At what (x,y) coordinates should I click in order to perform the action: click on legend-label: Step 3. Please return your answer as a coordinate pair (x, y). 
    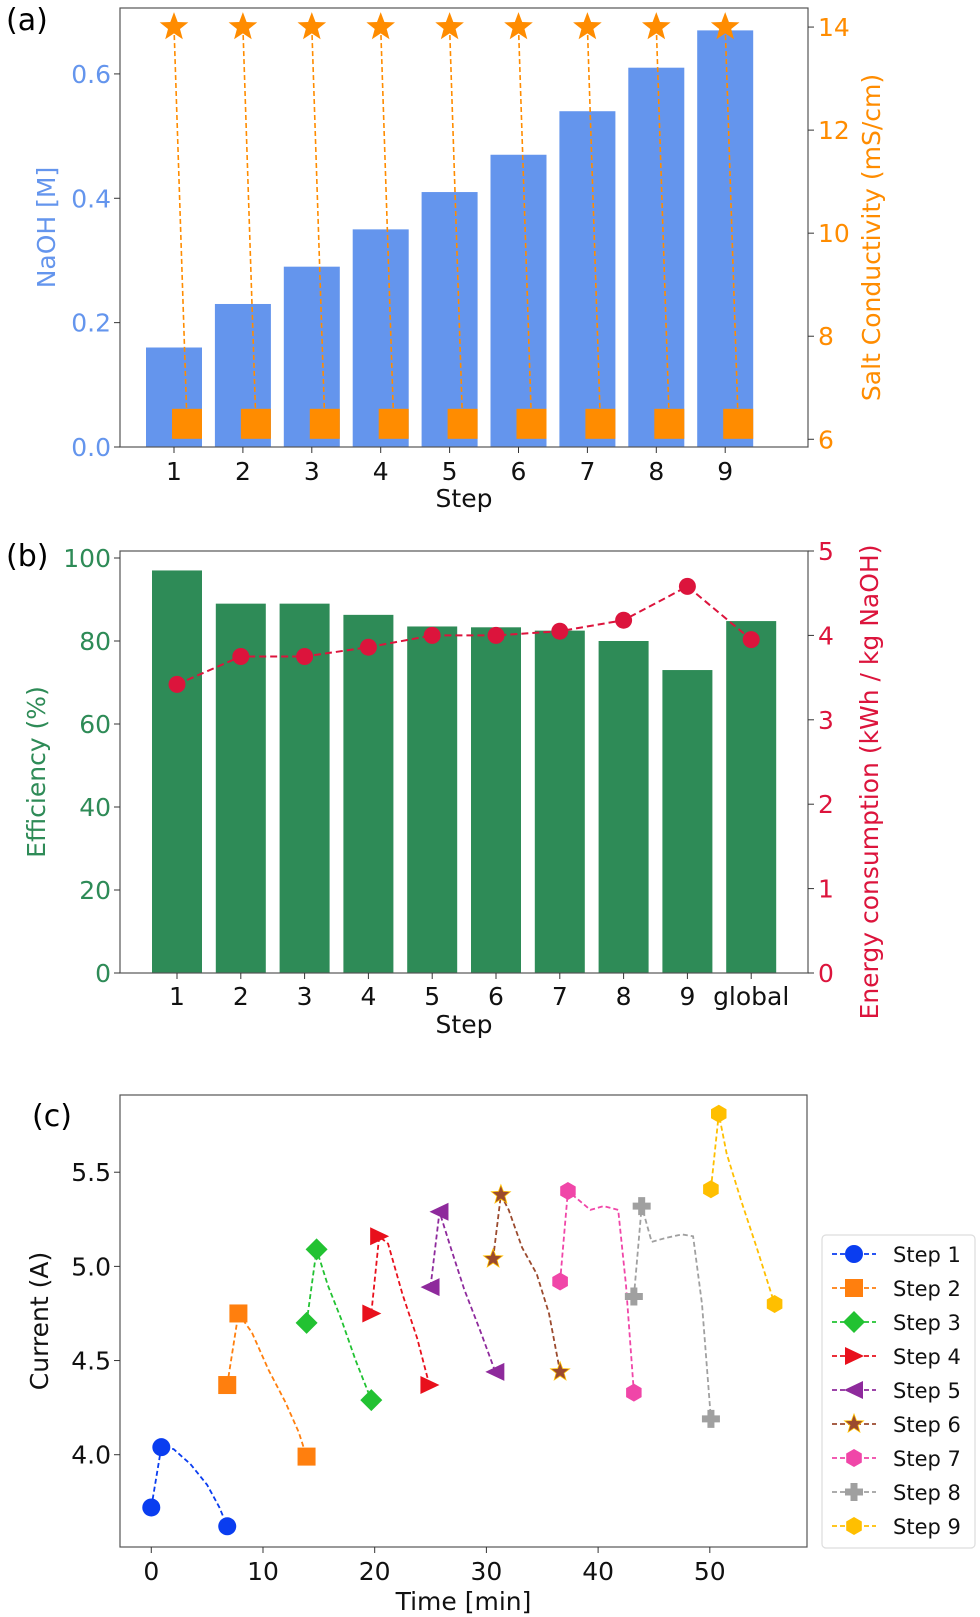
    Looking at the image, I should click on (927, 1323).